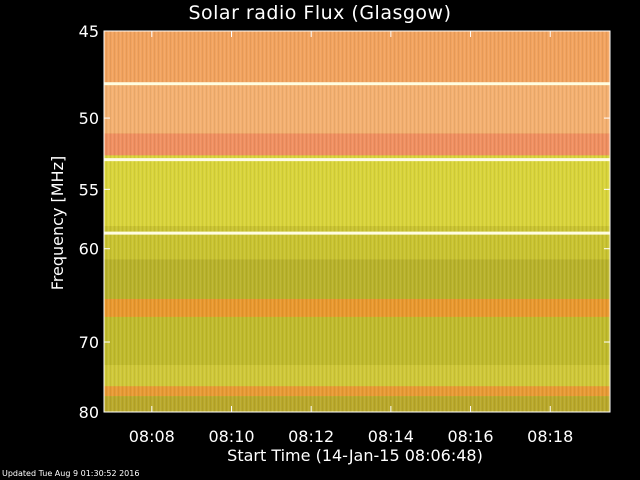  I want to click on x-tick-label-4: 08:16, so click(470, 436).